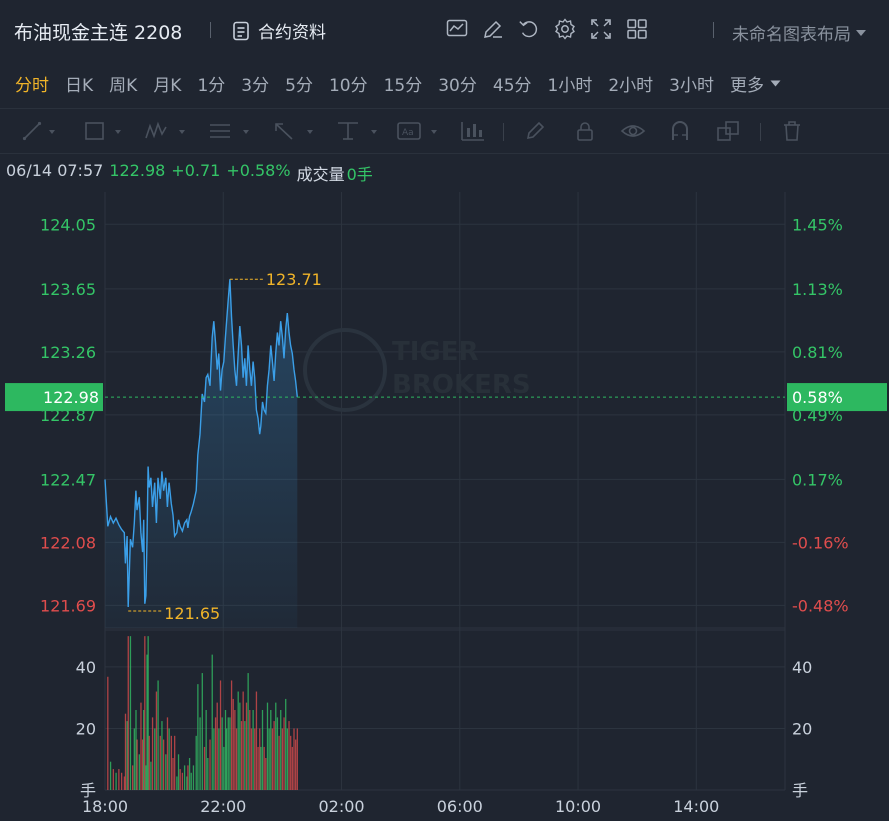 The width and height of the screenshot is (889, 821). What do you see at coordinates (680, 131) in the screenshot?
I see `magnet-icon` at bounding box center [680, 131].